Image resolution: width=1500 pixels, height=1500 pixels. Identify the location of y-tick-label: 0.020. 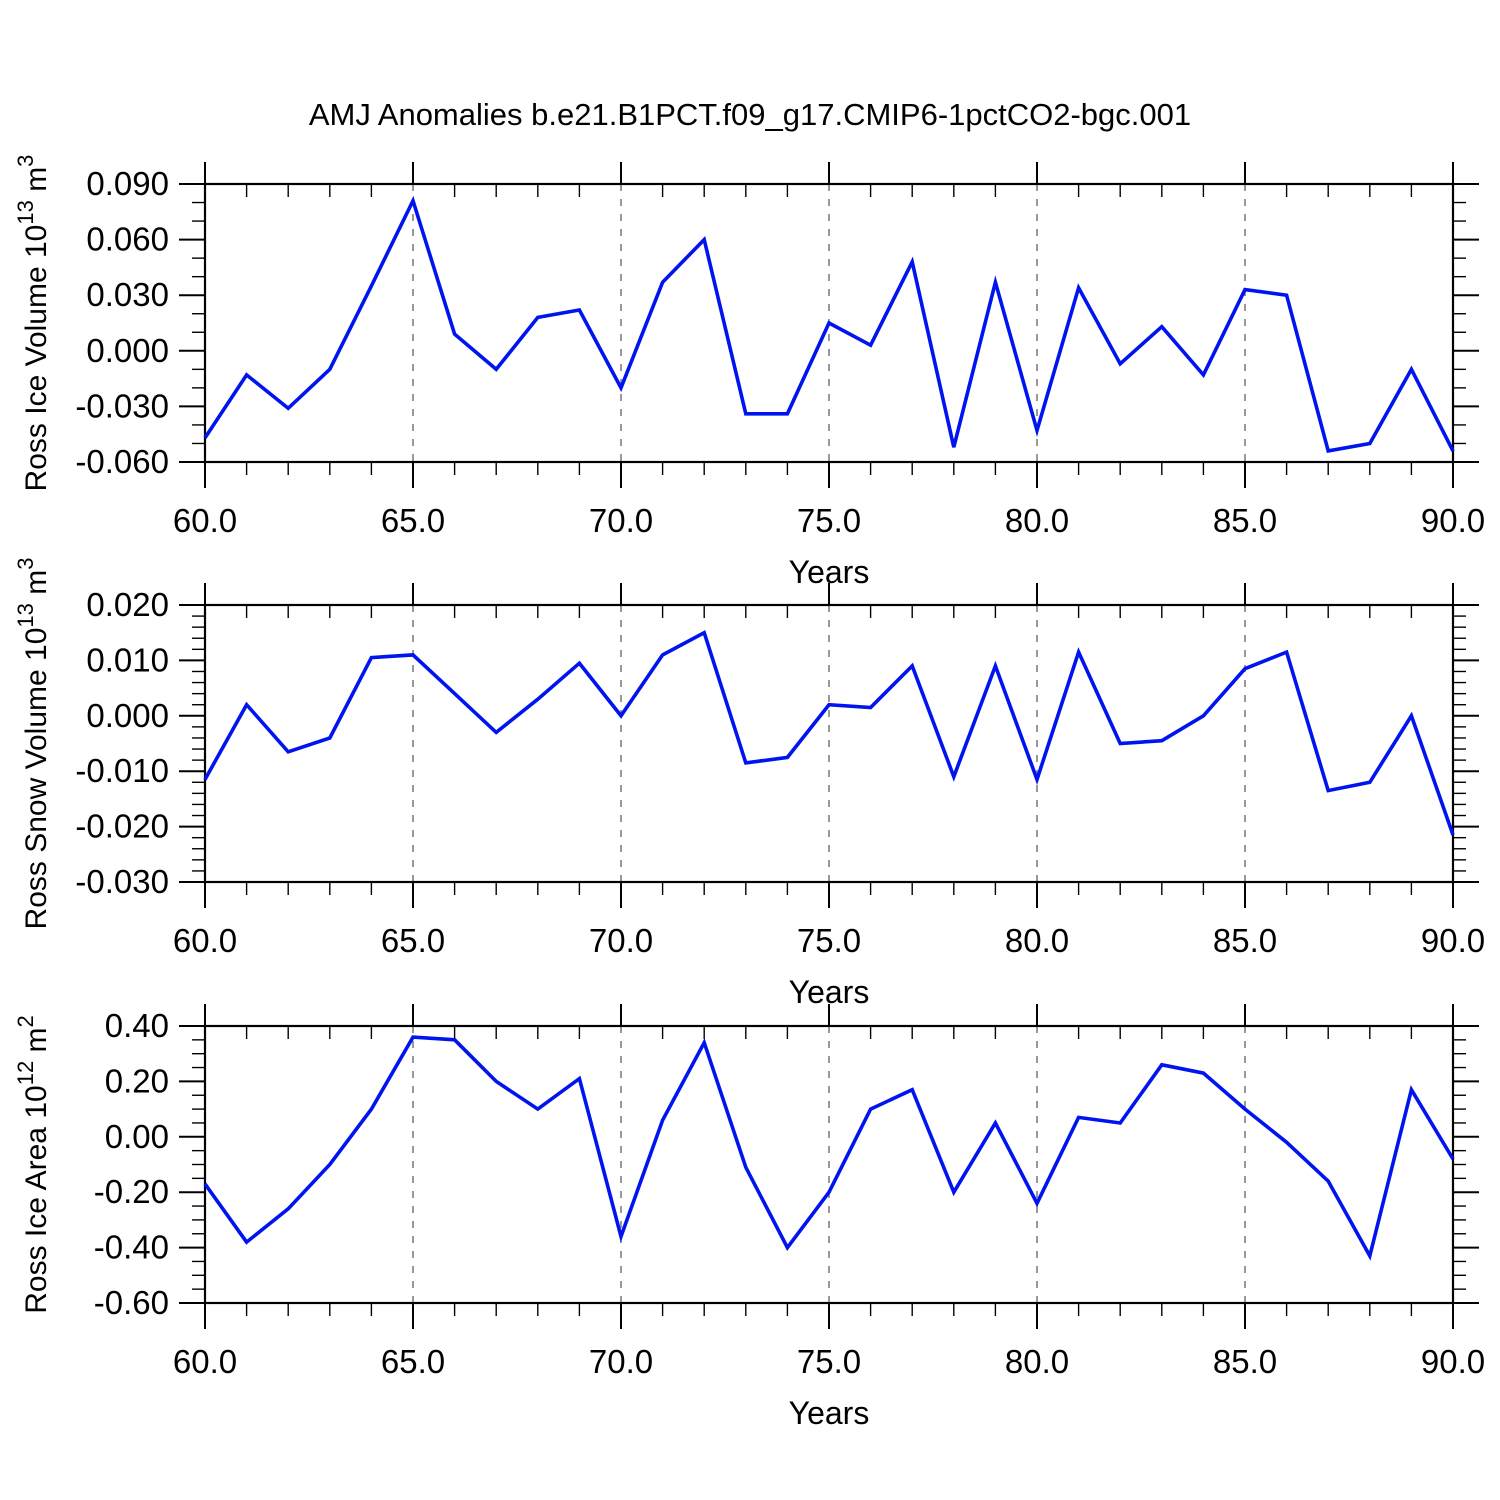
(127, 604).